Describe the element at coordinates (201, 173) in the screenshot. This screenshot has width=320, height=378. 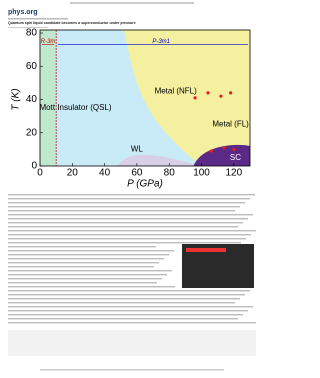
I see `x-tick-label: 100` at that location.